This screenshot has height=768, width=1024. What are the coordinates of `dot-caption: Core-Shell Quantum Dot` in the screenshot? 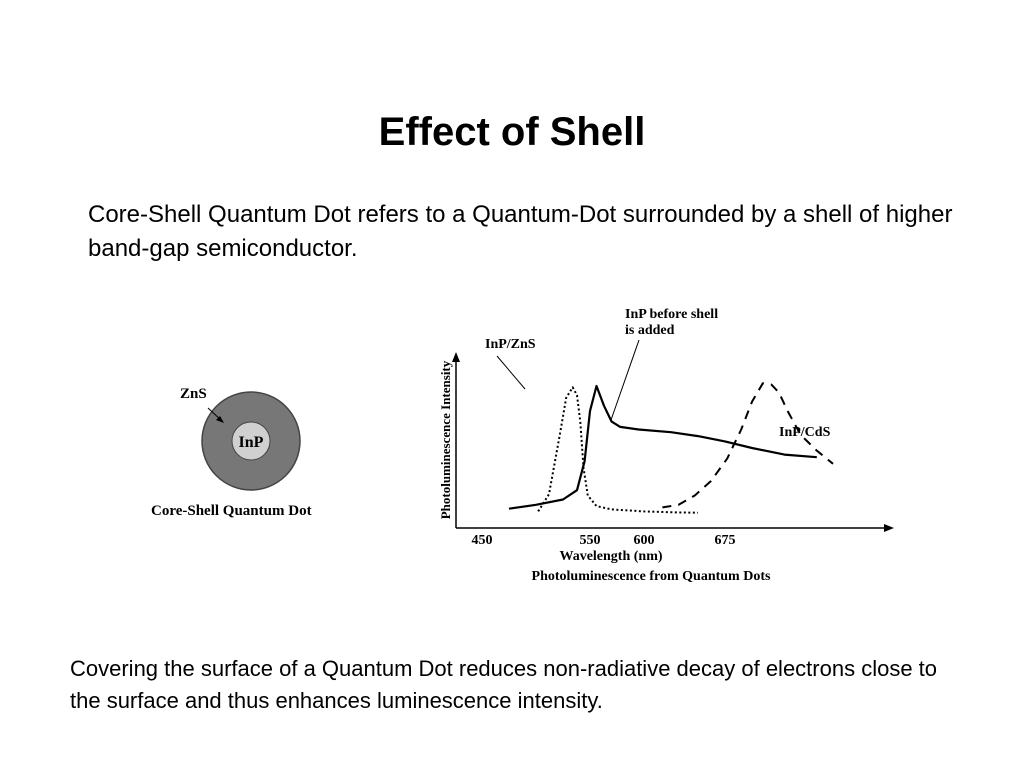 It's located at (231, 511).